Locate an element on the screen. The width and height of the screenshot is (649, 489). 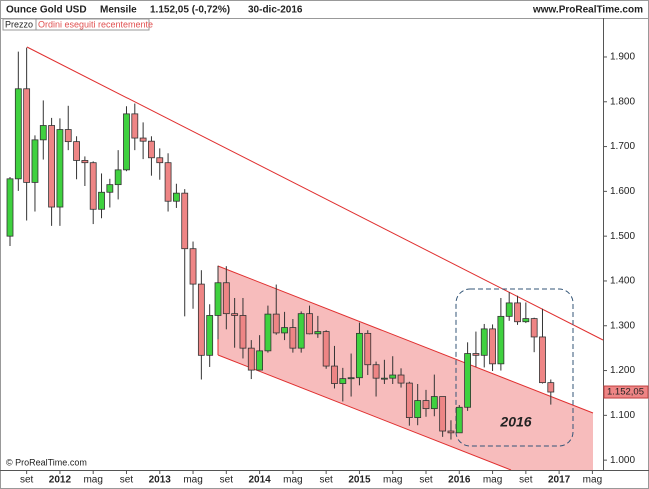
quote: 1.152,05 (-0,72%) is located at coordinates (190, 10).